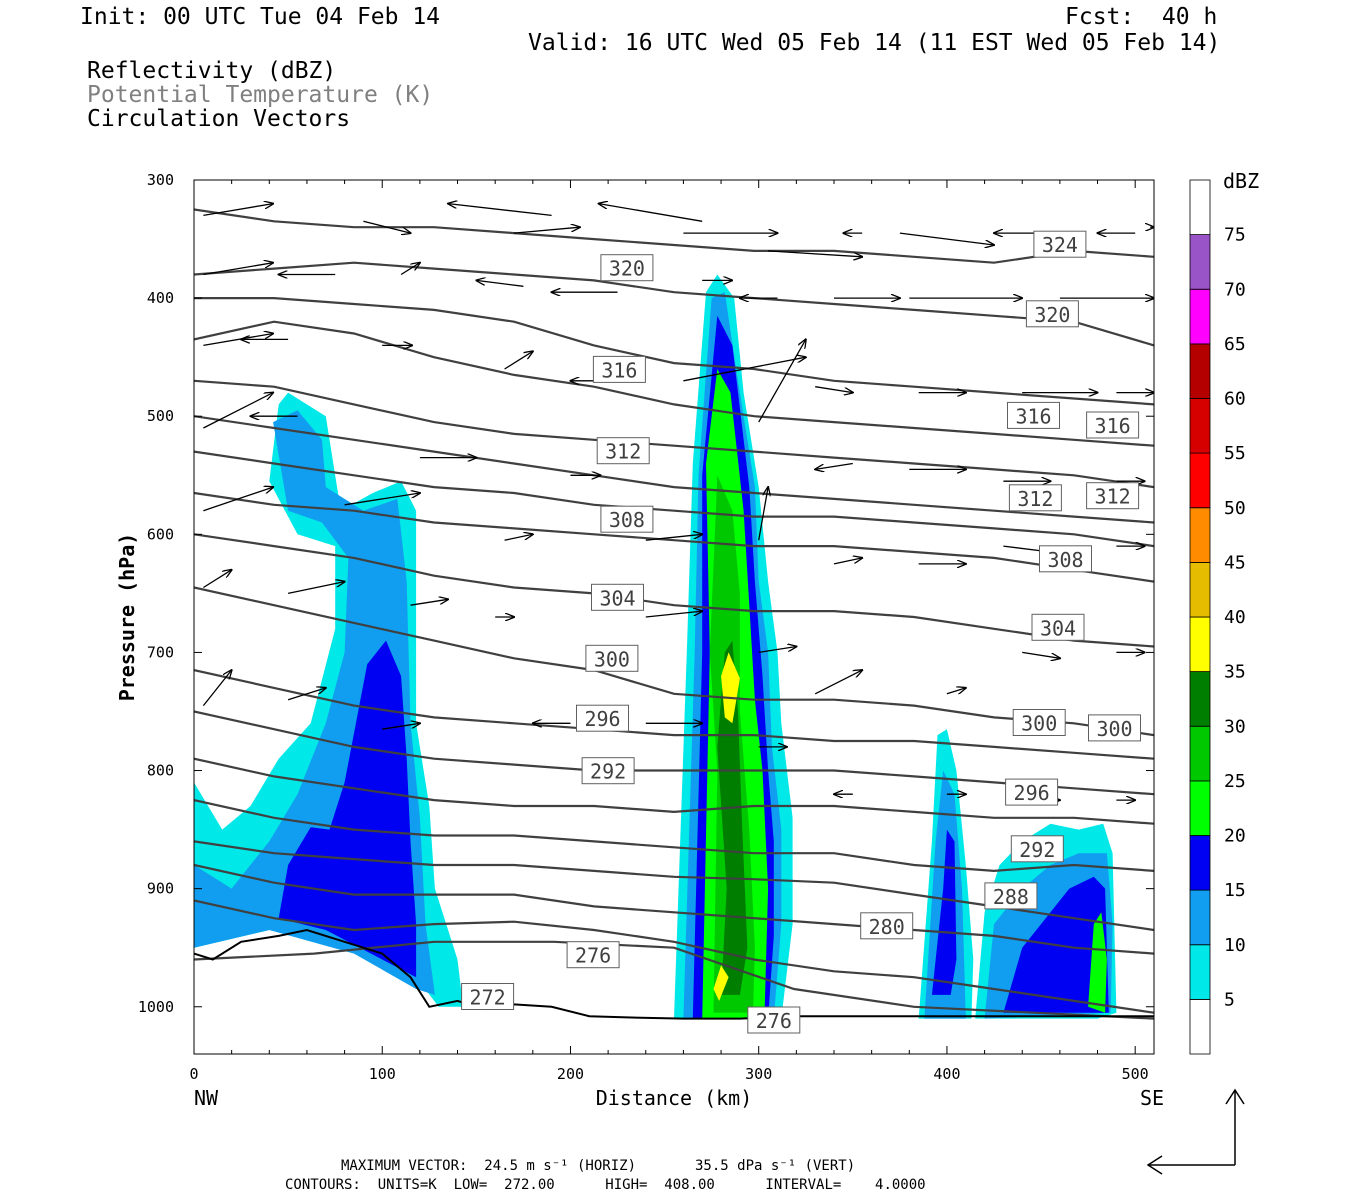  I want to click on svg-text: 308, so click(627, 520).